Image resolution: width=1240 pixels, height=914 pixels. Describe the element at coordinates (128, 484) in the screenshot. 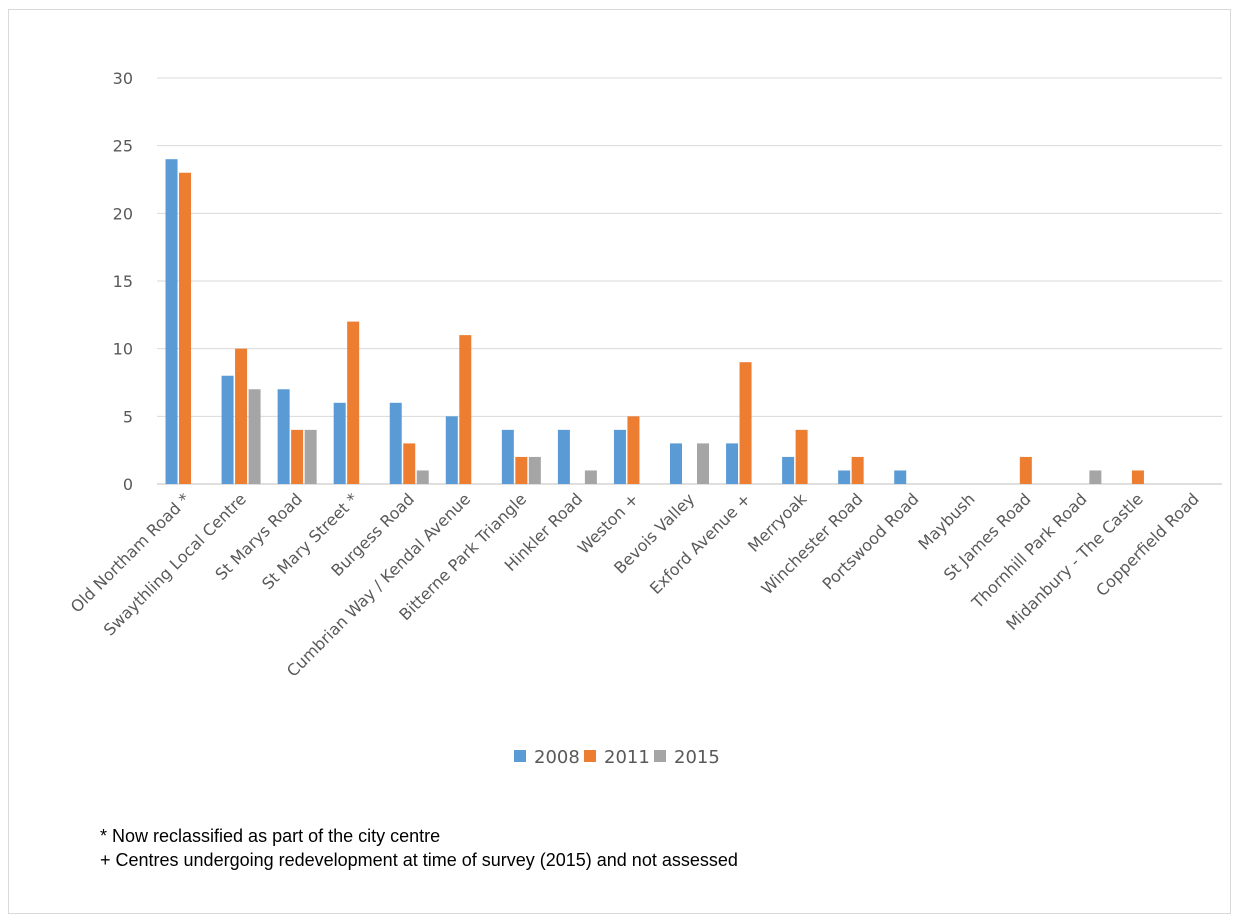

I see `y-tick-label: 0` at that location.